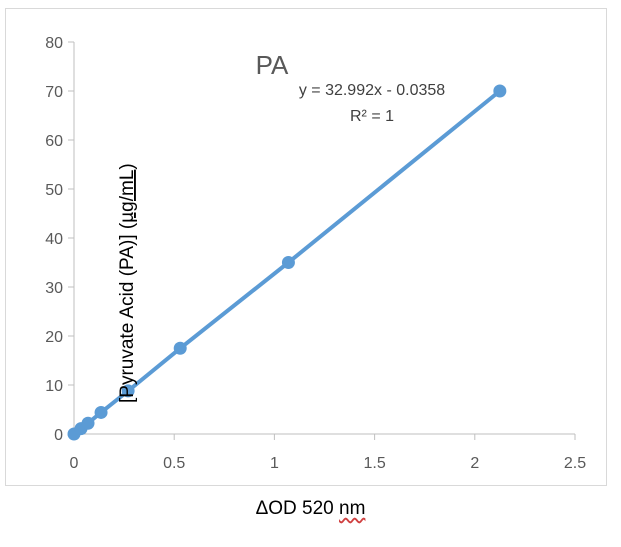  What do you see at coordinates (328, 452) in the screenshot?
I see `x-axis: 0 0.5 1 1.5 2 2.5` at bounding box center [328, 452].